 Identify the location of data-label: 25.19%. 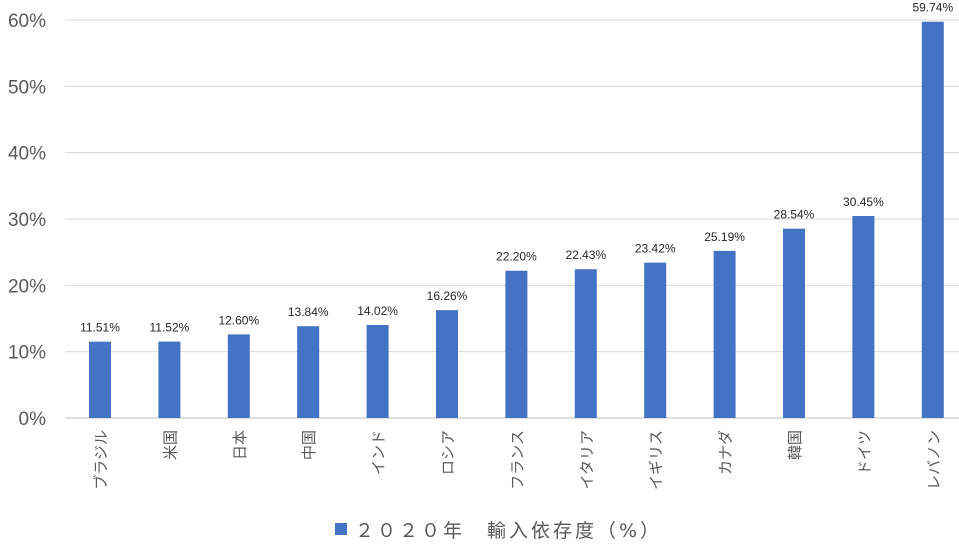
(724, 237).